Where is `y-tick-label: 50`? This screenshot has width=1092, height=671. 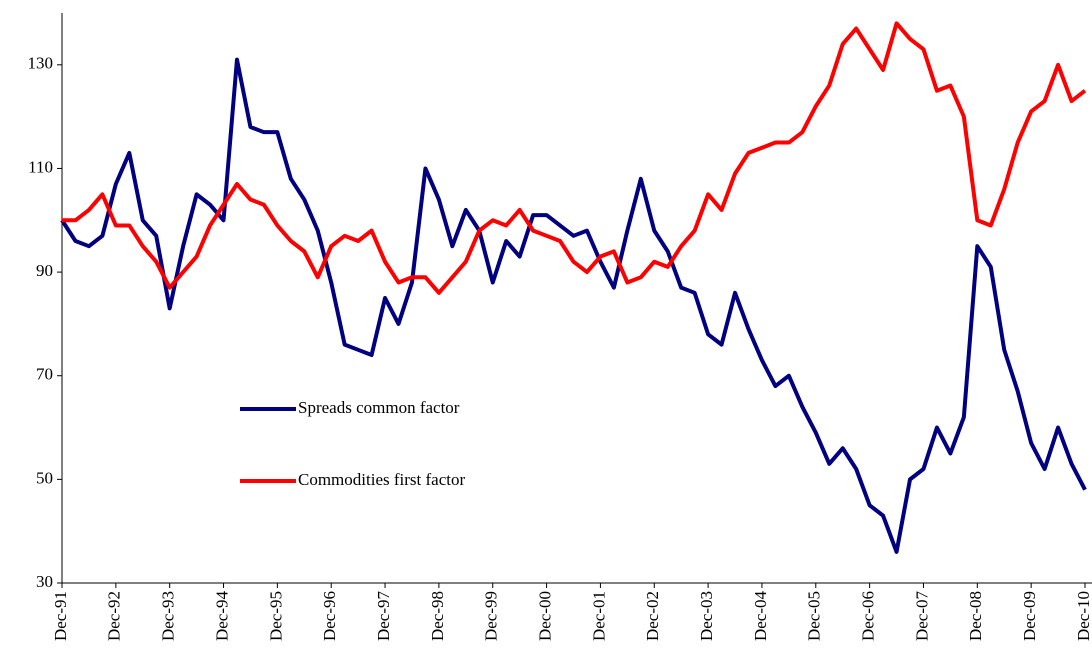 y-tick-label: 50 is located at coordinates (44, 477).